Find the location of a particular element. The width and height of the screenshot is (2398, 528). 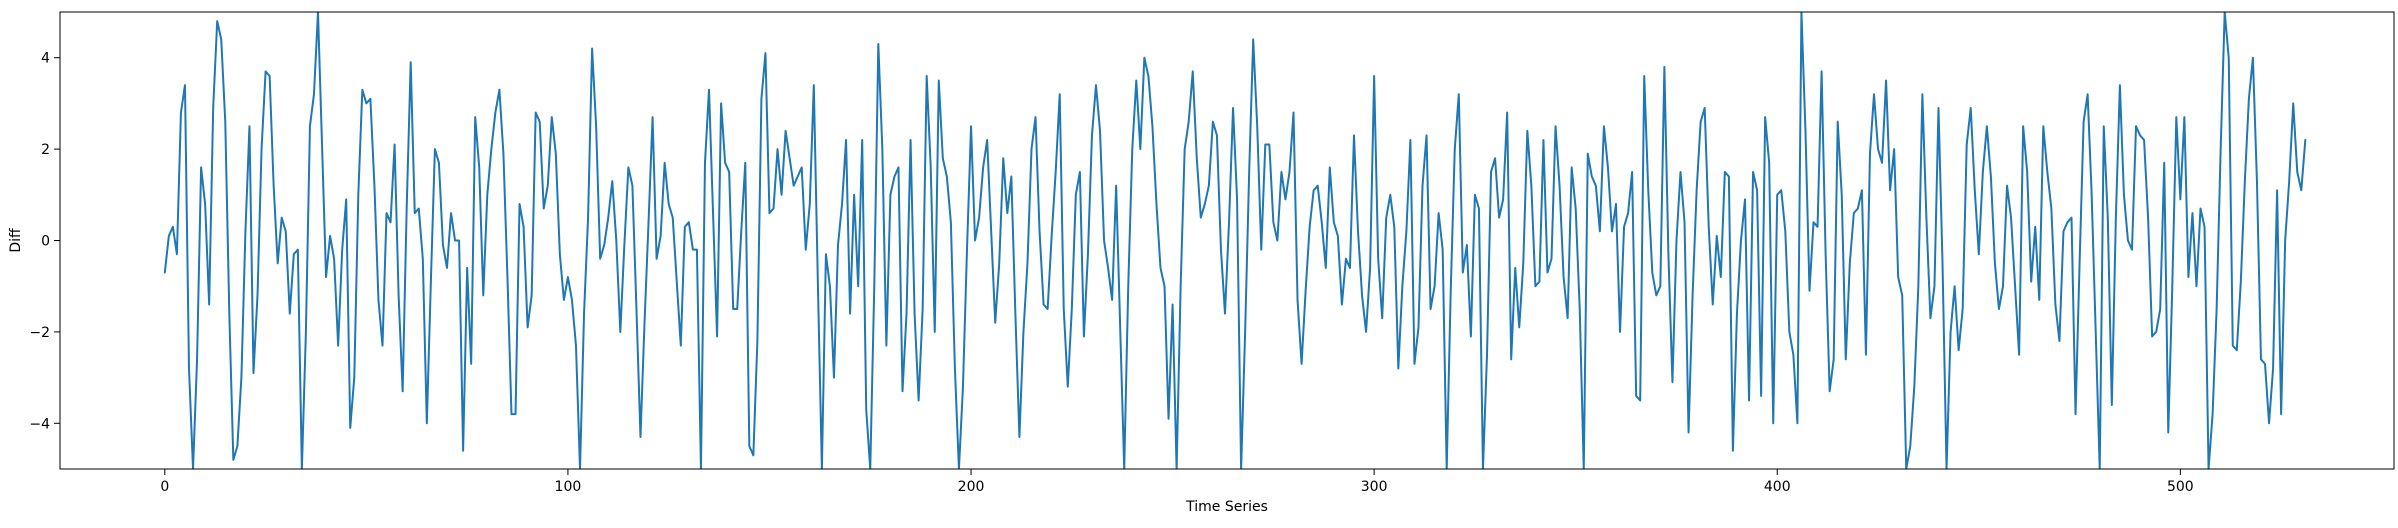

x-tick-label: 200 is located at coordinates (971, 487).